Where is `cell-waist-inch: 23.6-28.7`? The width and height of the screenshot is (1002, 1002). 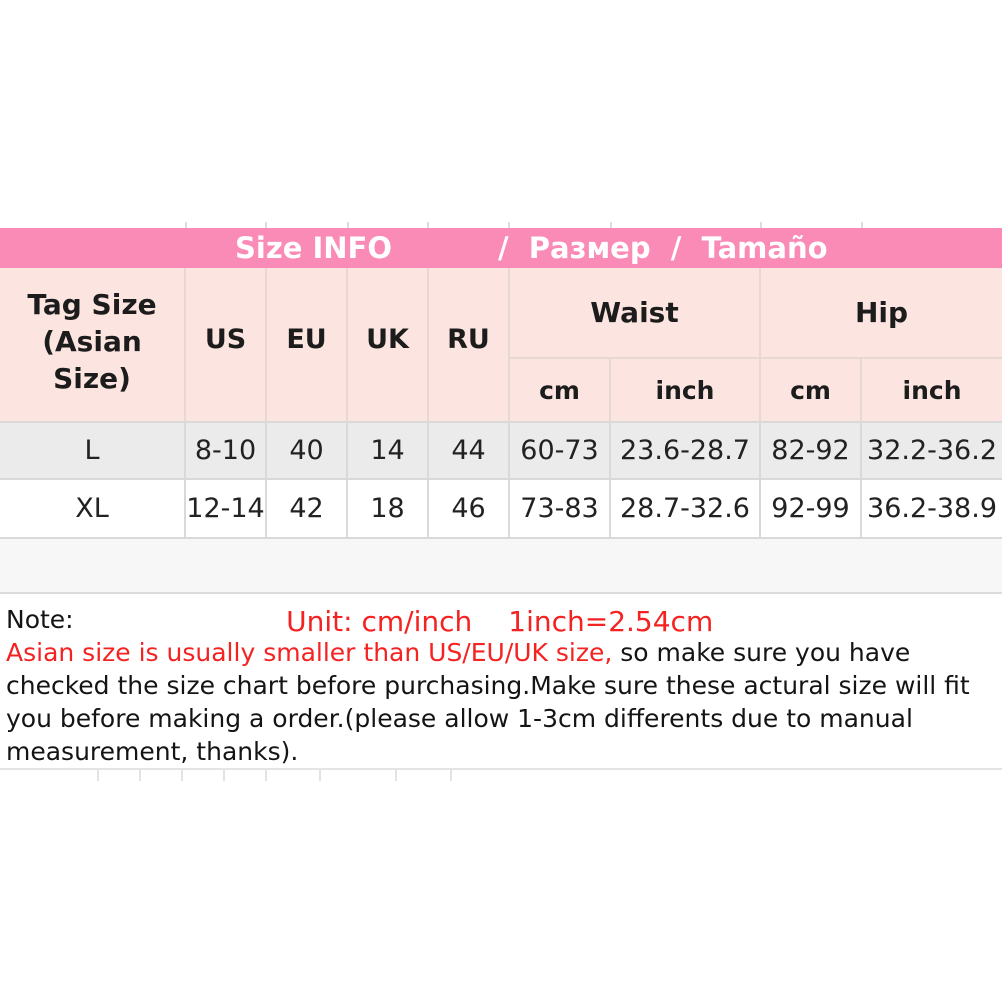
cell-waist-inch: 23.6-28.7 is located at coordinates (685, 450).